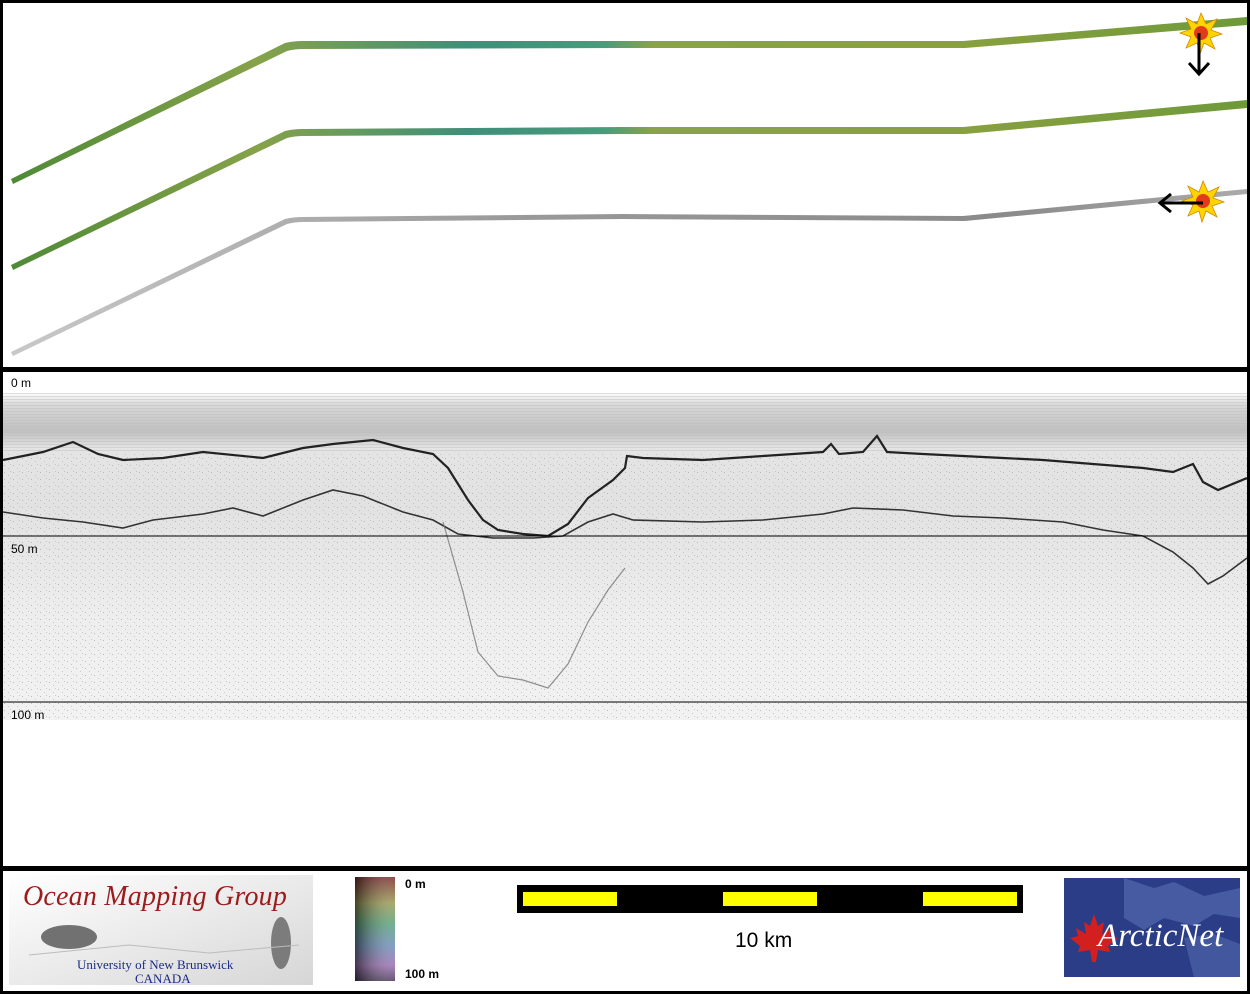 The width and height of the screenshot is (1250, 994). I want to click on scale-bar, so click(770, 899).